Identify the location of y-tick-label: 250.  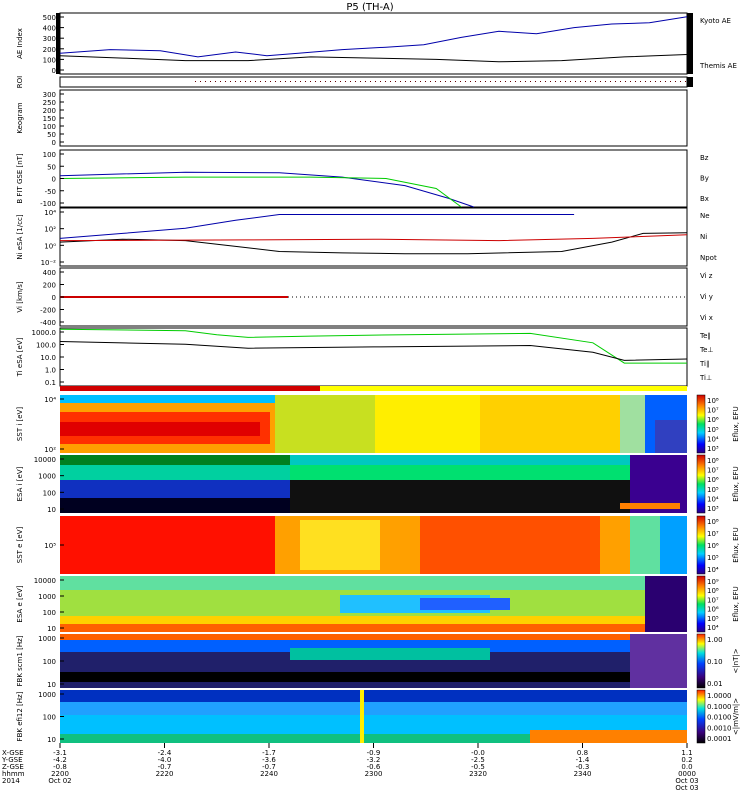
(49, 103).